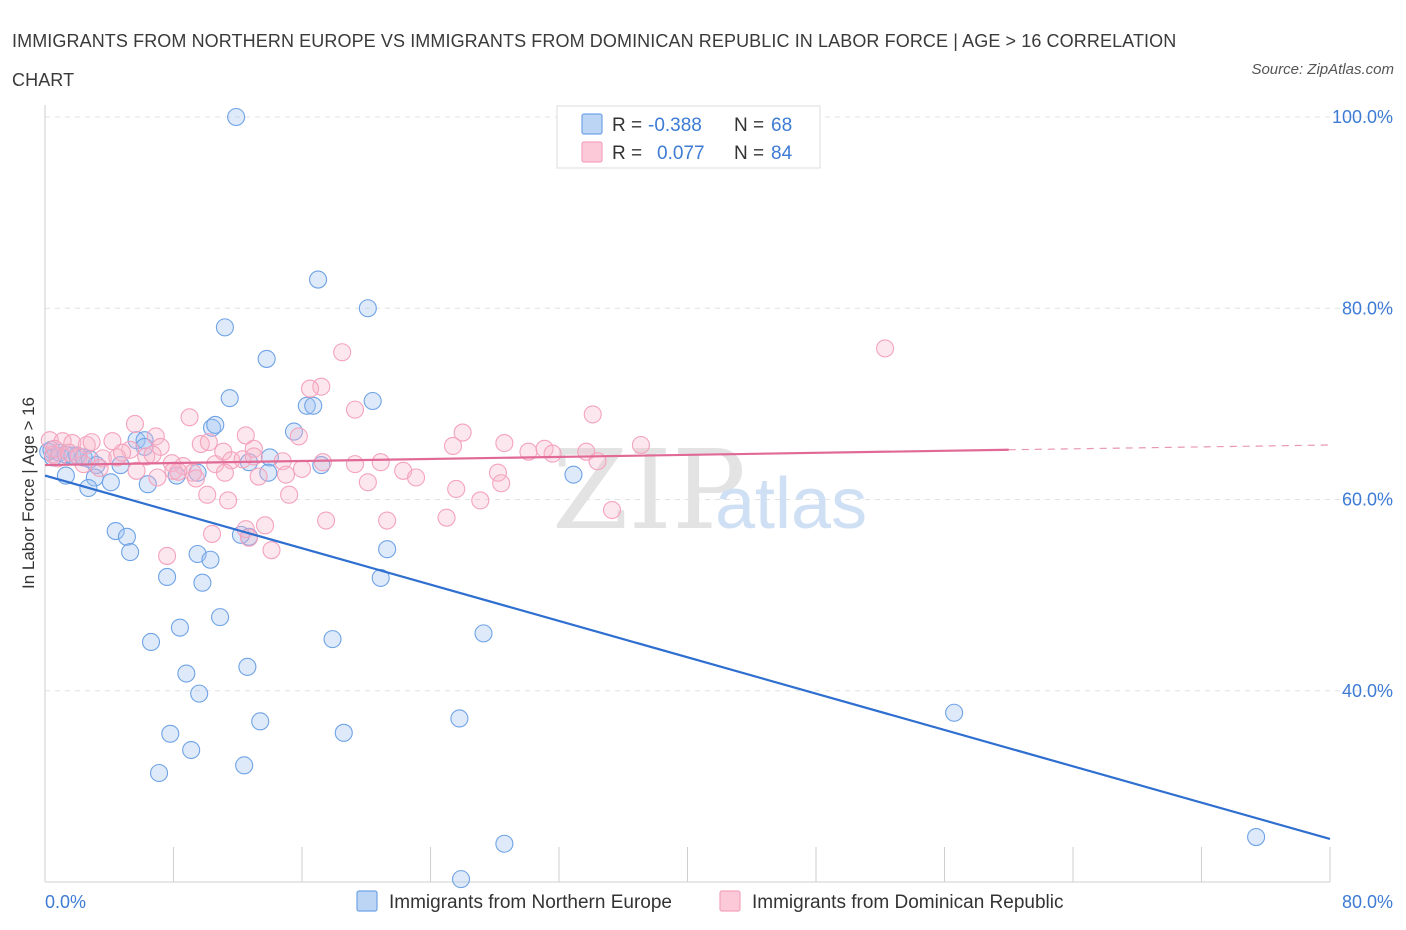 This screenshot has height=930, width=1406. Describe the element at coordinates (1169, 447) in the screenshot. I see `trend-line-dominican-republic-extension` at that location.